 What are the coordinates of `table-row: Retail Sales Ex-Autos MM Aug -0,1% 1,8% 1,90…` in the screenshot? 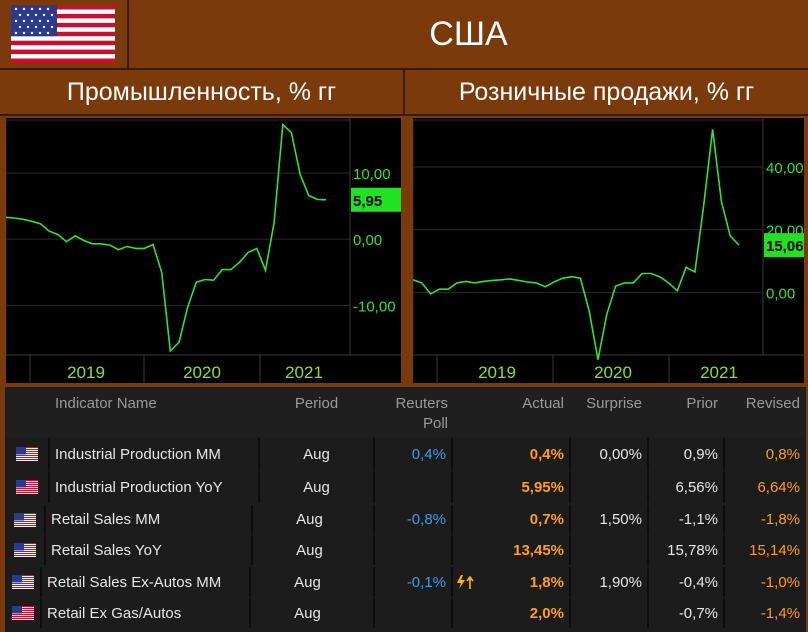 It's located at (405, 582).